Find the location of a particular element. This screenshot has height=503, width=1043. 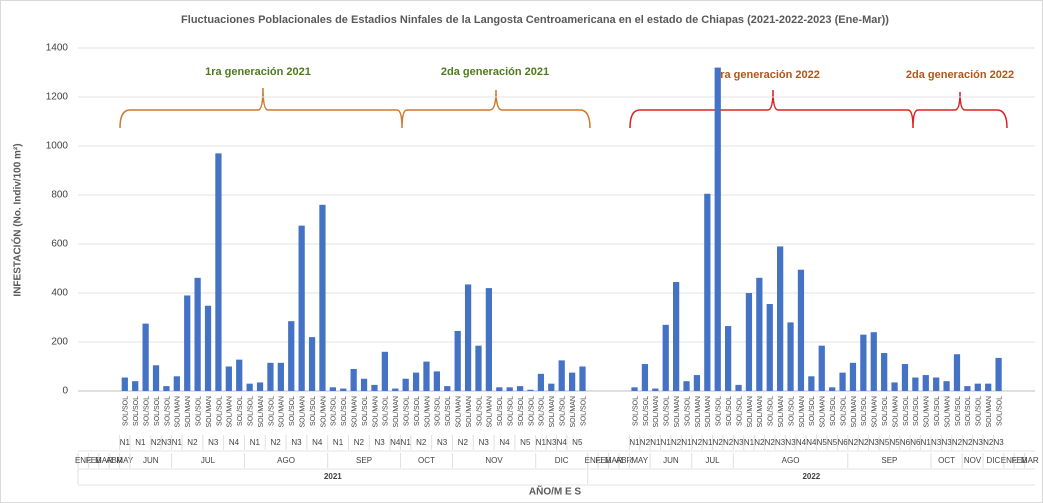

y-tick-label: 600 is located at coordinates (59, 244).